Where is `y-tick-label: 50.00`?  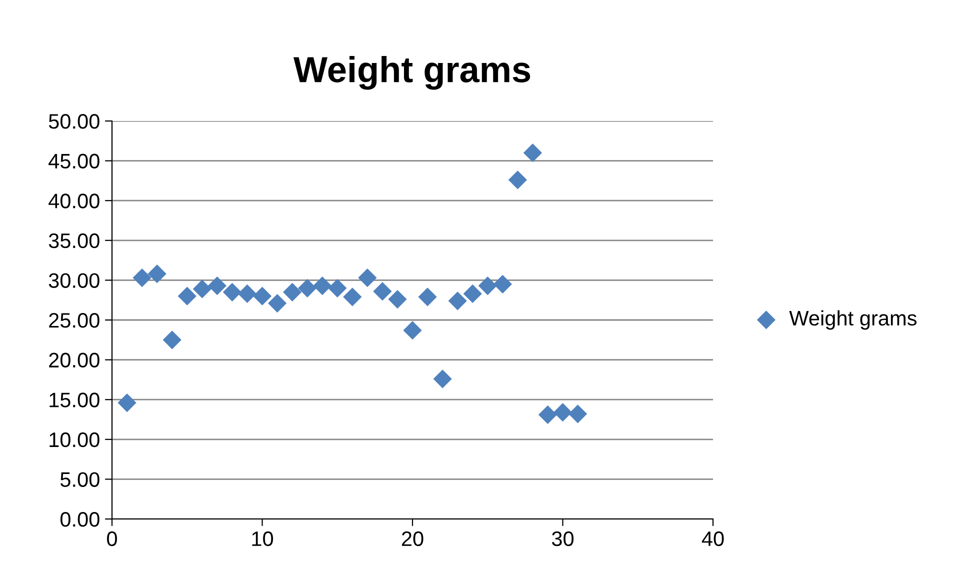 y-tick-label: 50.00 is located at coordinates (74, 121).